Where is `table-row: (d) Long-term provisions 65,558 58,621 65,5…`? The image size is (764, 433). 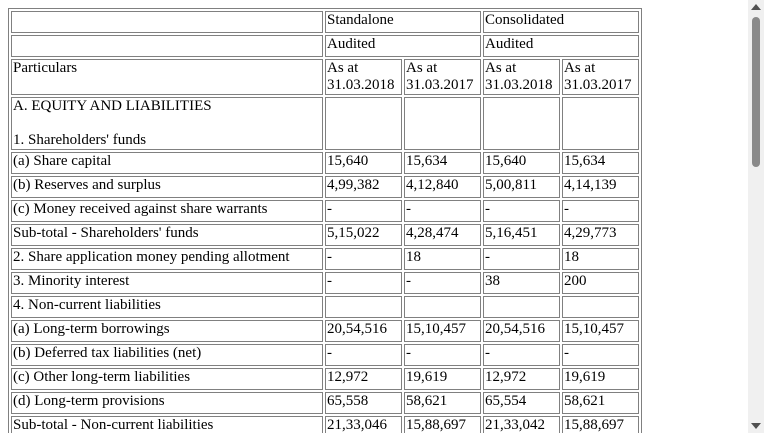 table-row: (d) Long-term provisions 65,558 58,621 65,5… is located at coordinates (325, 403).